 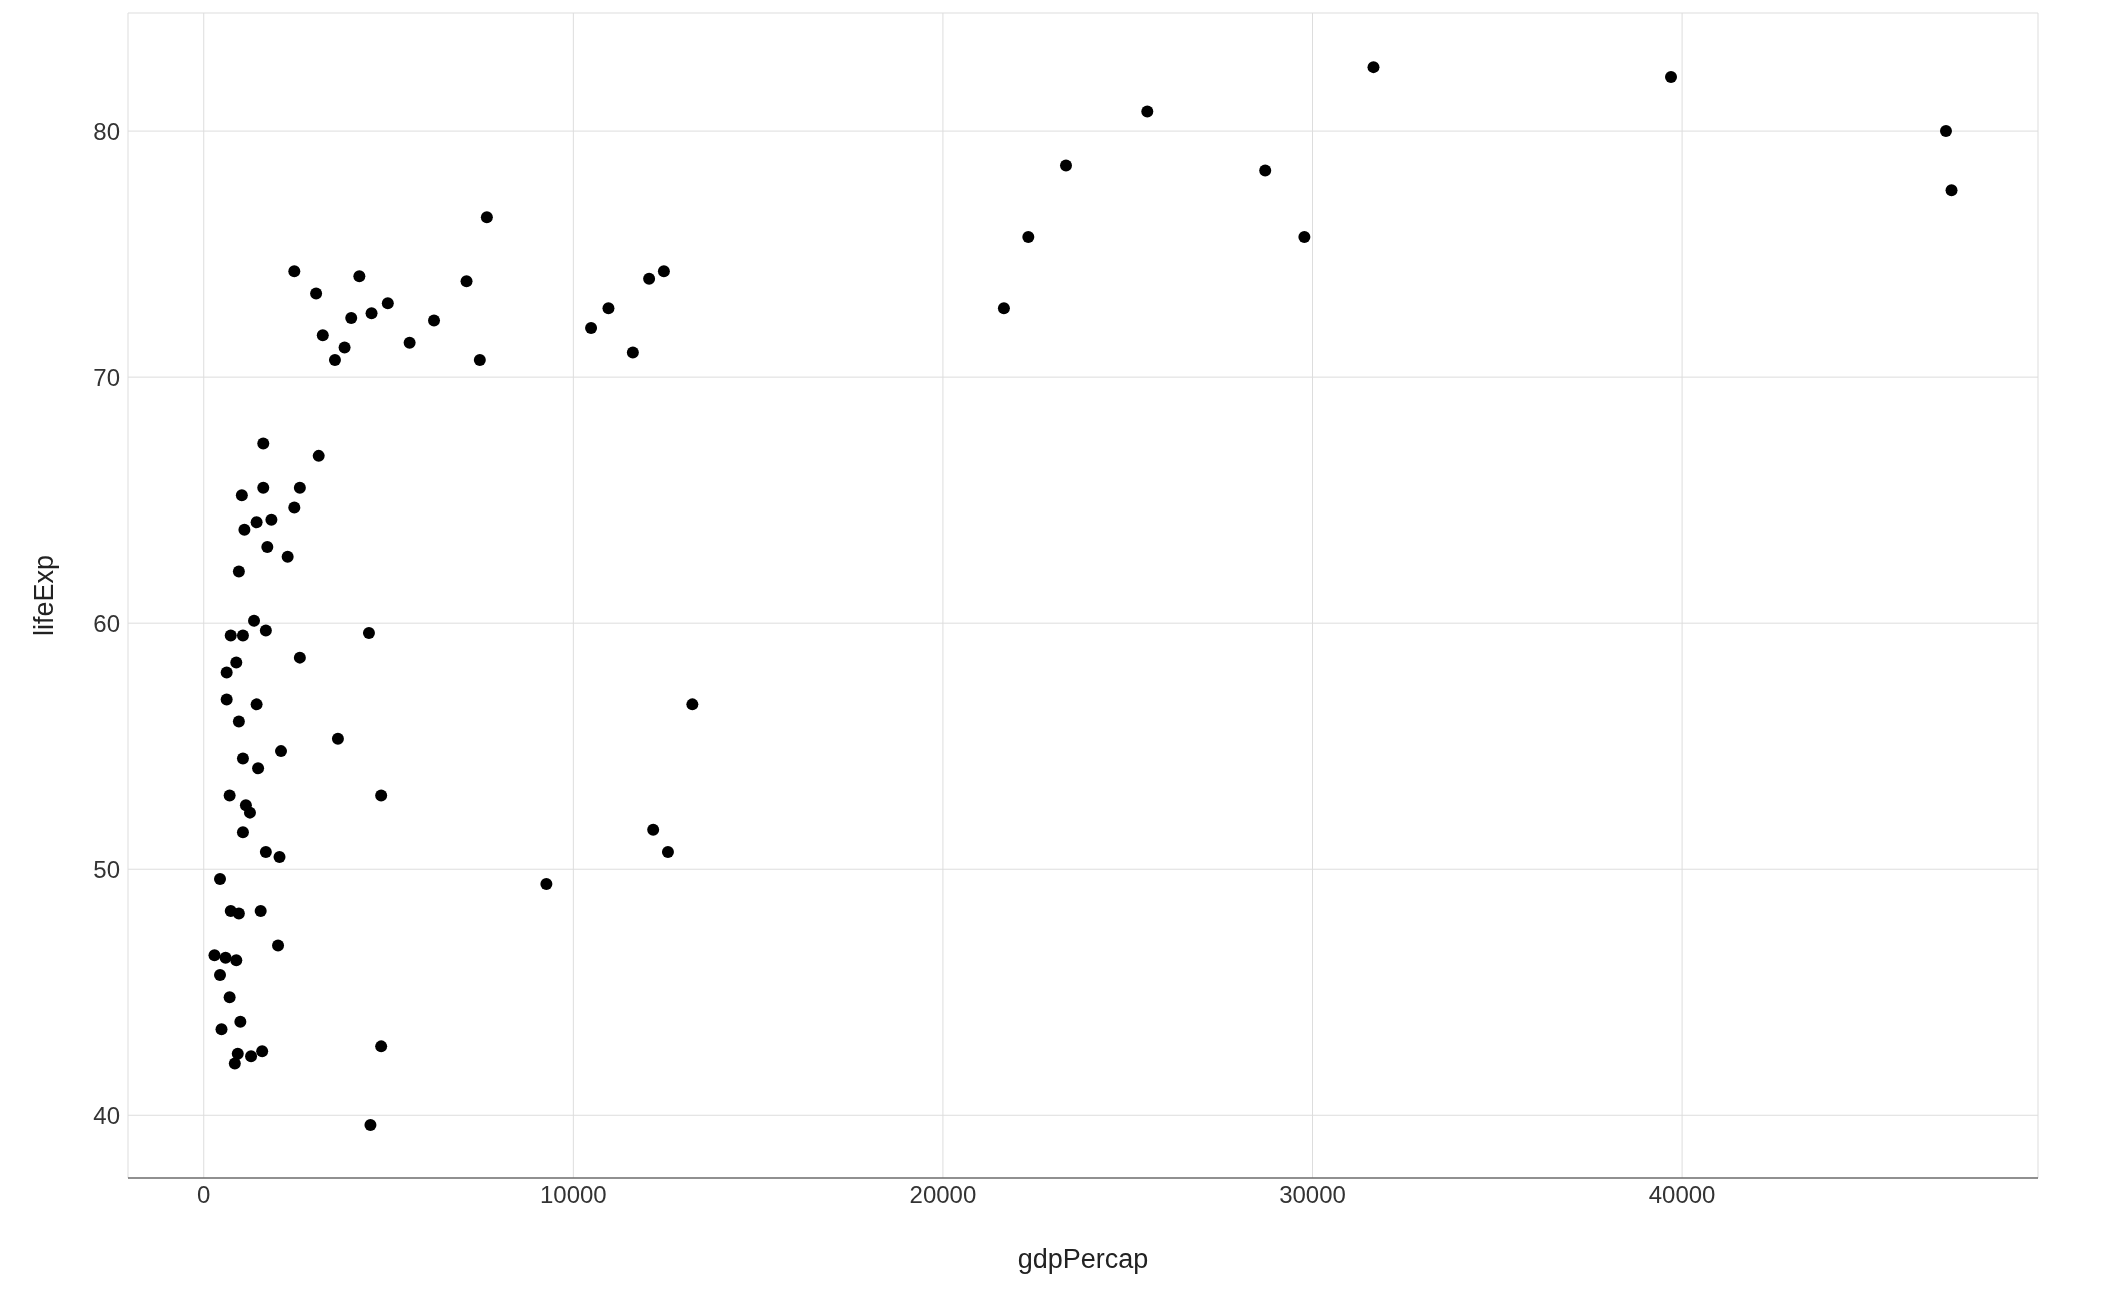 What do you see at coordinates (106, 377) in the screenshot?
I see `y-tick-label: 70` at bounding box center [106, 377].